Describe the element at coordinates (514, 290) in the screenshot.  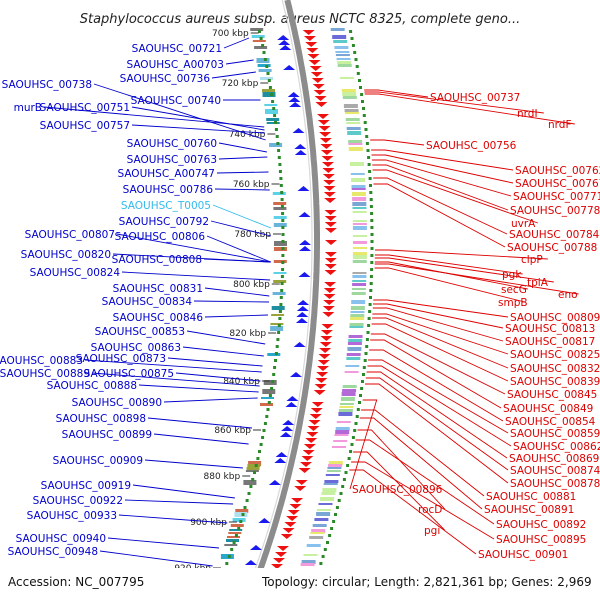
I see `right-gene-label: secG` at that location.